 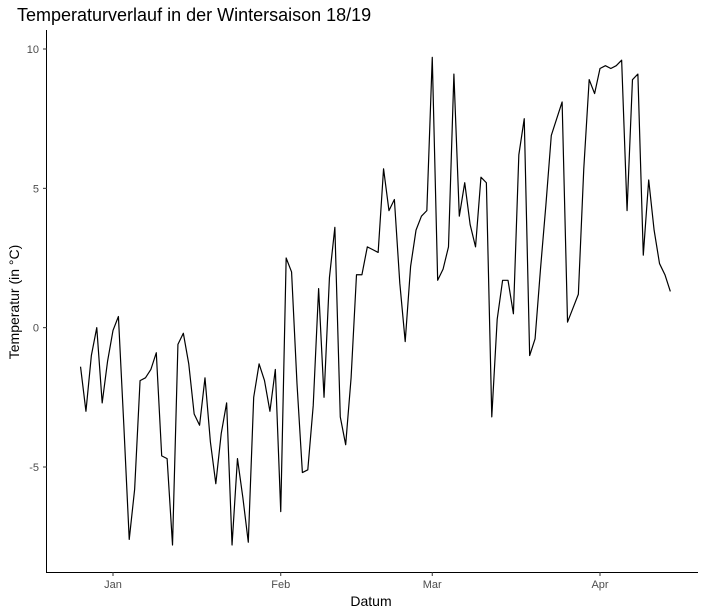 I want to click on y-tick-label: 10, so click(x=33, y=50).